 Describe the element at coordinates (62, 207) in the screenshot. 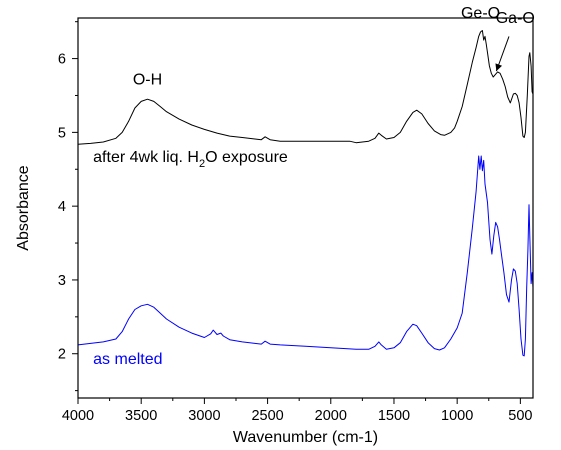

I see `y-tick-label: 4` at that location.